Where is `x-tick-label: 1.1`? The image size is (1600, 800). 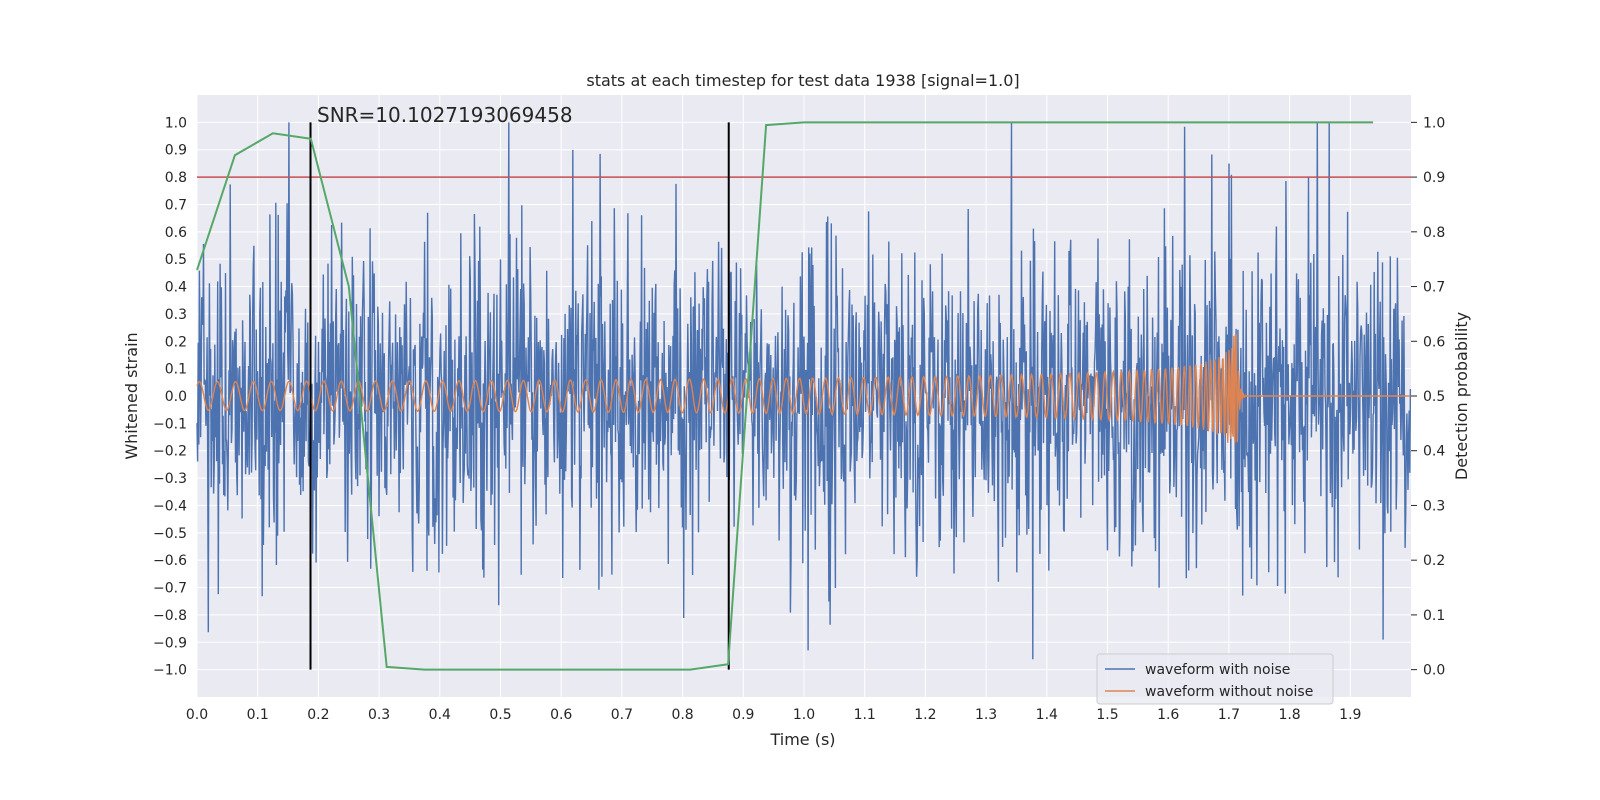 x-tick-label: 1.1 is located at coordinates (865, 715).